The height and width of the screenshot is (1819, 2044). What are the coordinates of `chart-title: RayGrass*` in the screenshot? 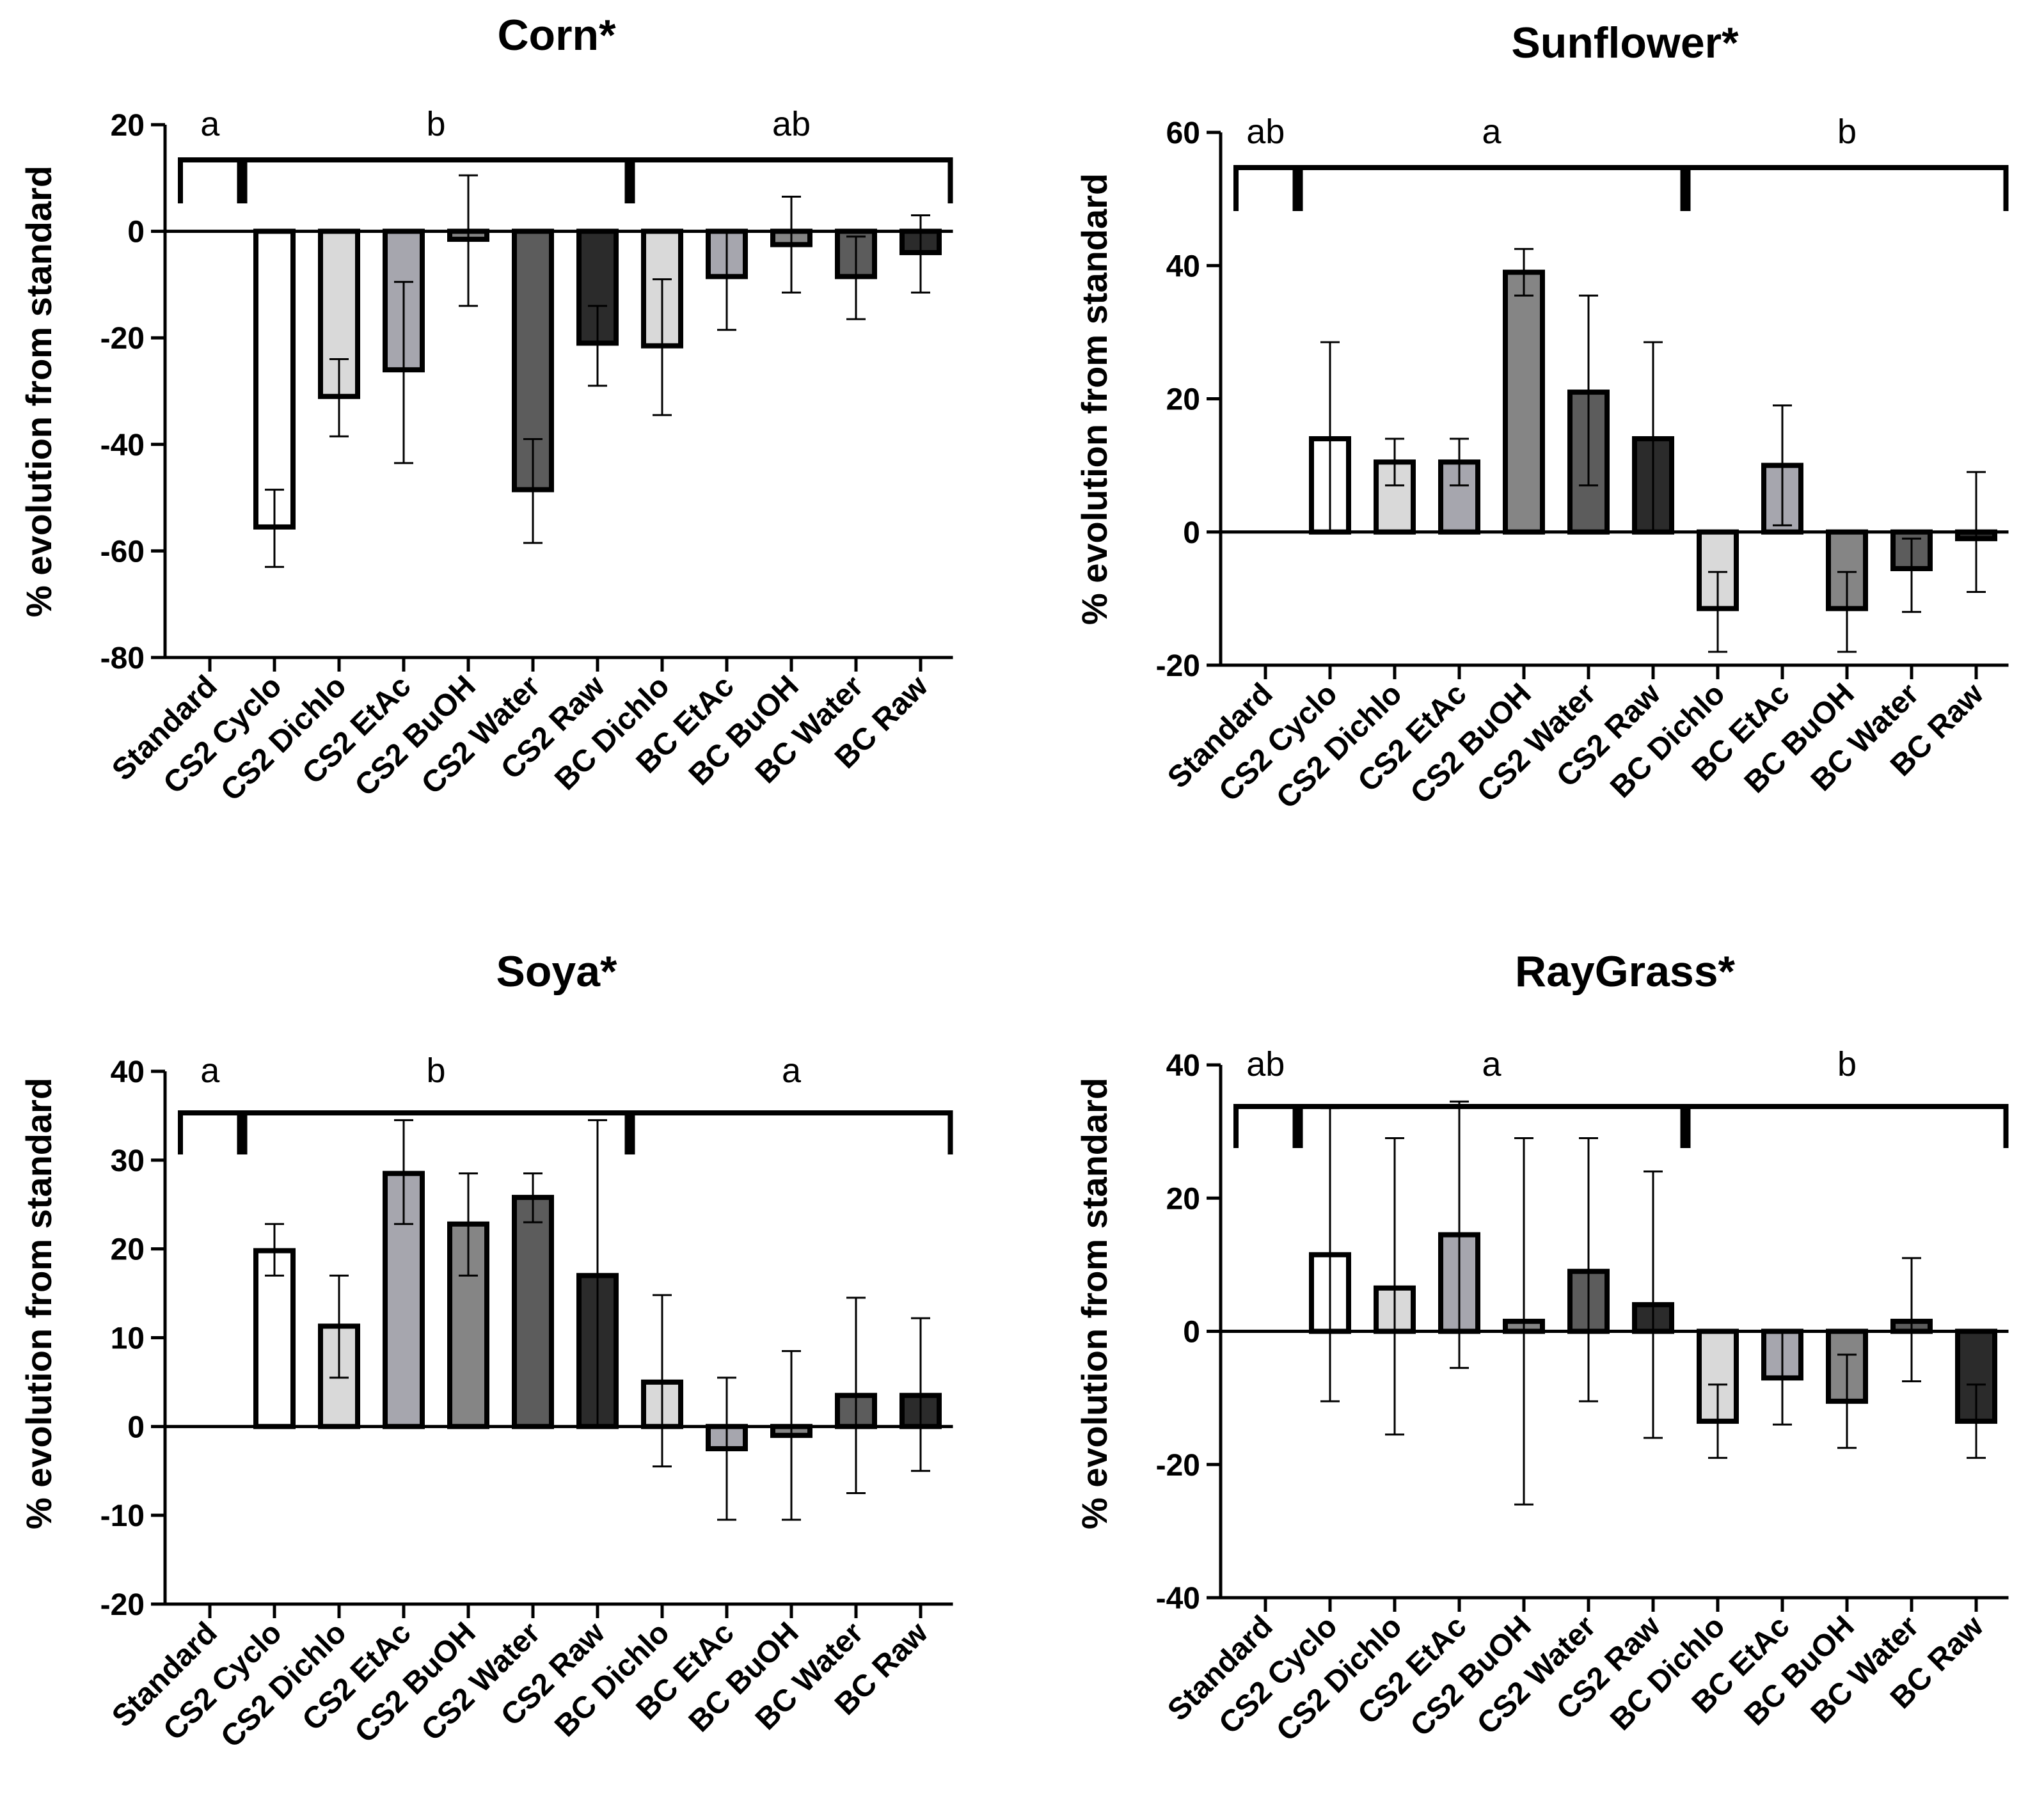 It's located at (1625, 971).